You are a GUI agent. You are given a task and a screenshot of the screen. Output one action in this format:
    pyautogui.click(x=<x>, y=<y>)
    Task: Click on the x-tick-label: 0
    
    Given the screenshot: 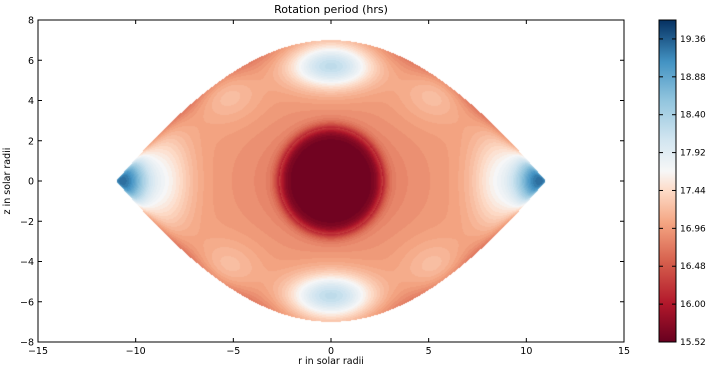 What is the action you would take?
    pyautogui.click(x=331, y=351)
    